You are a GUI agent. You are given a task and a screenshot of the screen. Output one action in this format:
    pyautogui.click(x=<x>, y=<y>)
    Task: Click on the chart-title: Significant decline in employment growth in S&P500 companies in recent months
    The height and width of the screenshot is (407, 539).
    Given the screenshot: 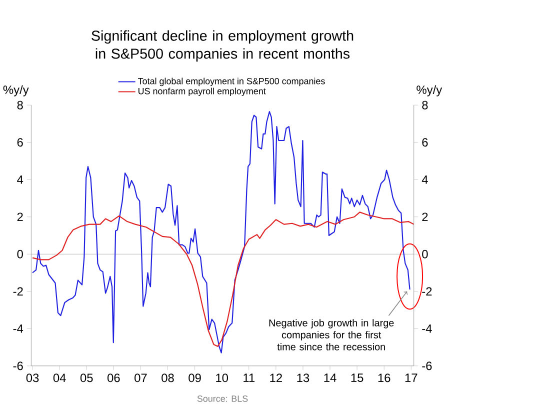 What is the action you would take?
    pyautogui.click(x=223, y=46)
    